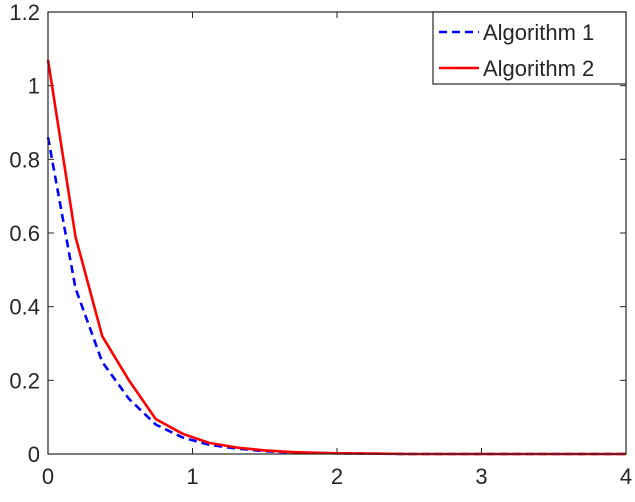  I want to click on y-tick-label: 0.6, so click(24, 233).